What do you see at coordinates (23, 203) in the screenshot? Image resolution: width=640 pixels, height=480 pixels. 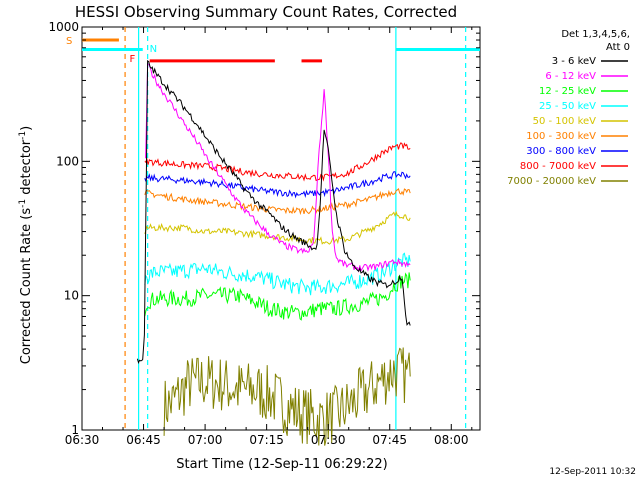 I see `y-axis-label-sup: -1` at bounding box center [23, 203].